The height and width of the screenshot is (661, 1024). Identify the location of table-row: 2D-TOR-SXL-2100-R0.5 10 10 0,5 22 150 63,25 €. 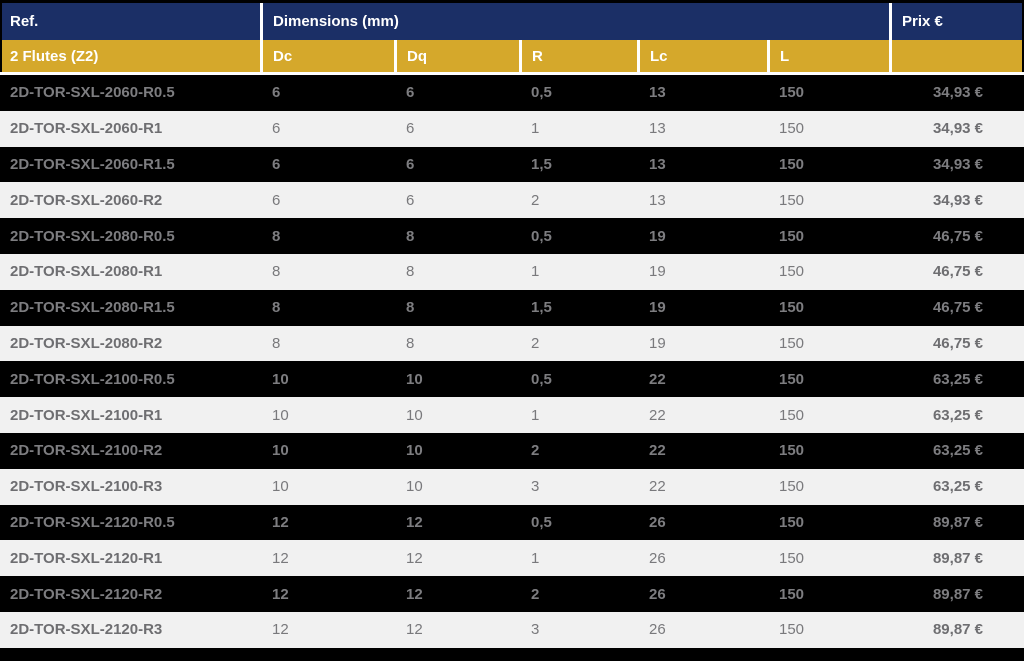
(512, 379).